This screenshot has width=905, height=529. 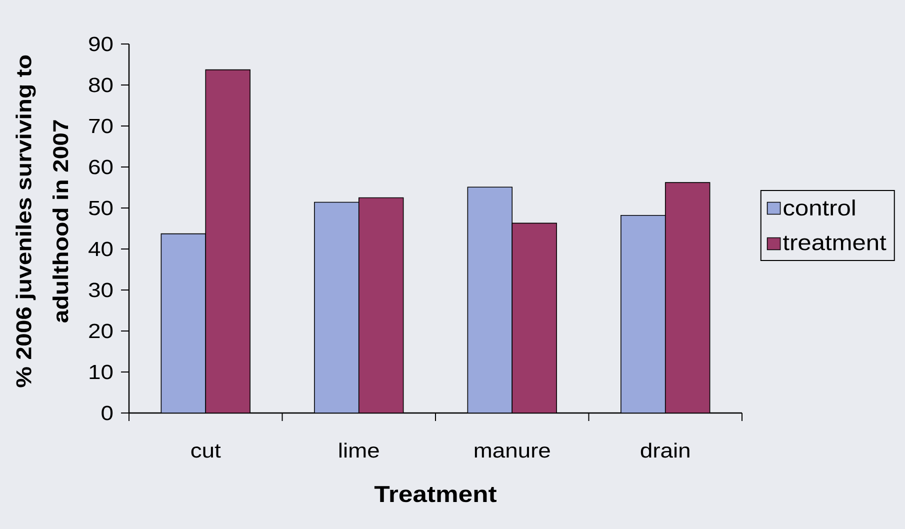 What do you see at coordinates (359, 450) in the screenshot?
I see `x-tick-label: lime` at bounding box center [359, 450].